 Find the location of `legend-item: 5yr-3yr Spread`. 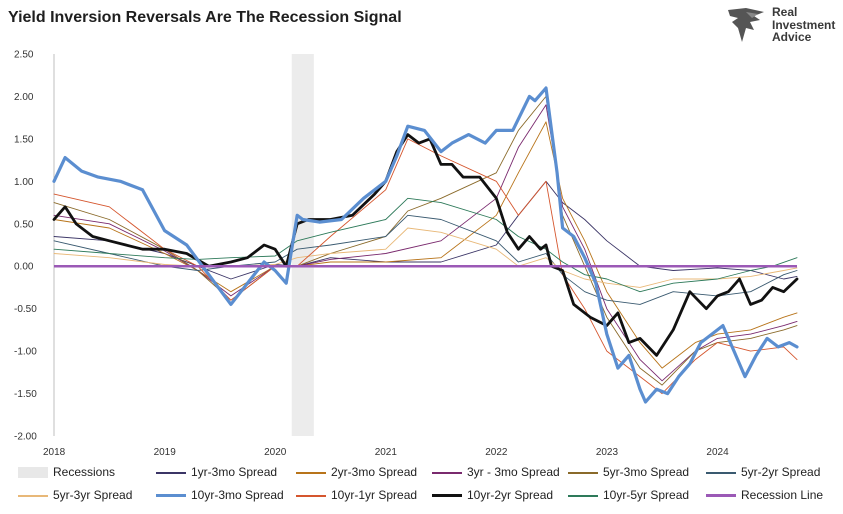

legend-item: 5yr-3yr Spread is located at coordinates (75, 495).